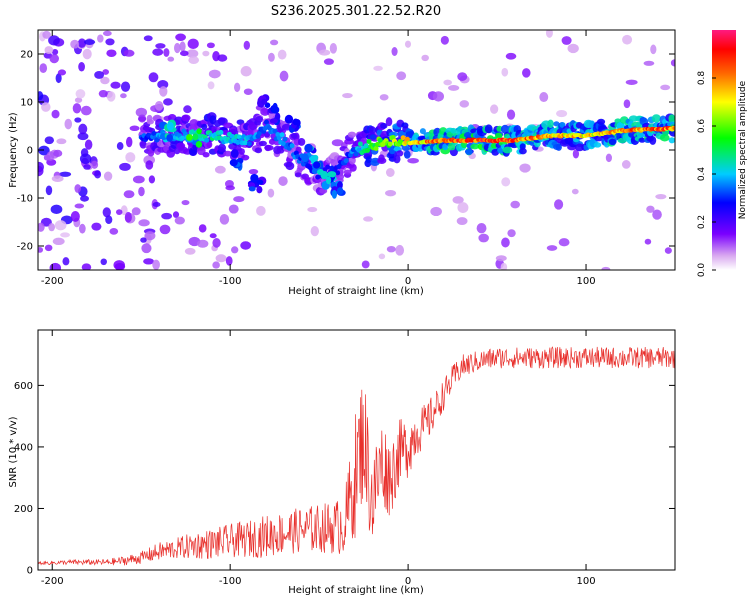  I want to click on spectrogram-x-tick-label: -200, so click(52, 281).